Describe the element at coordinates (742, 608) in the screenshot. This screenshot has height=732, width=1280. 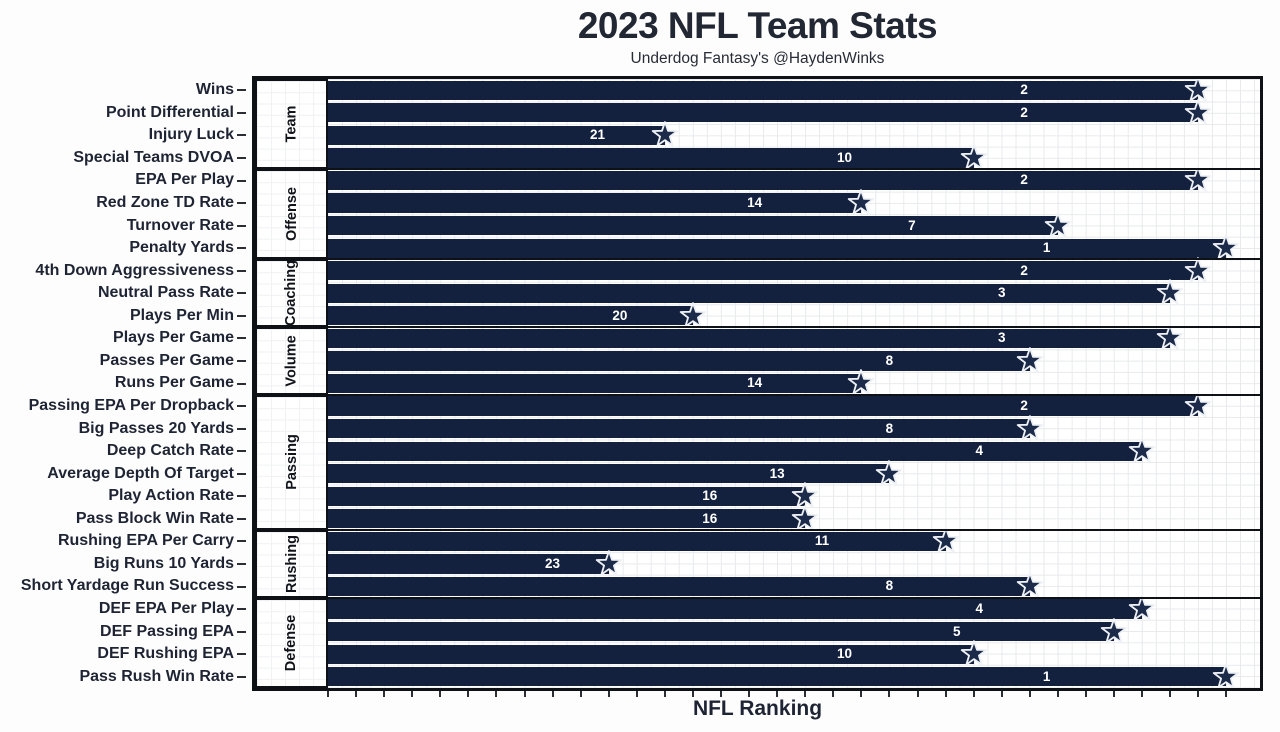
I see `bar-def-epa-per-play: 4` at that location.